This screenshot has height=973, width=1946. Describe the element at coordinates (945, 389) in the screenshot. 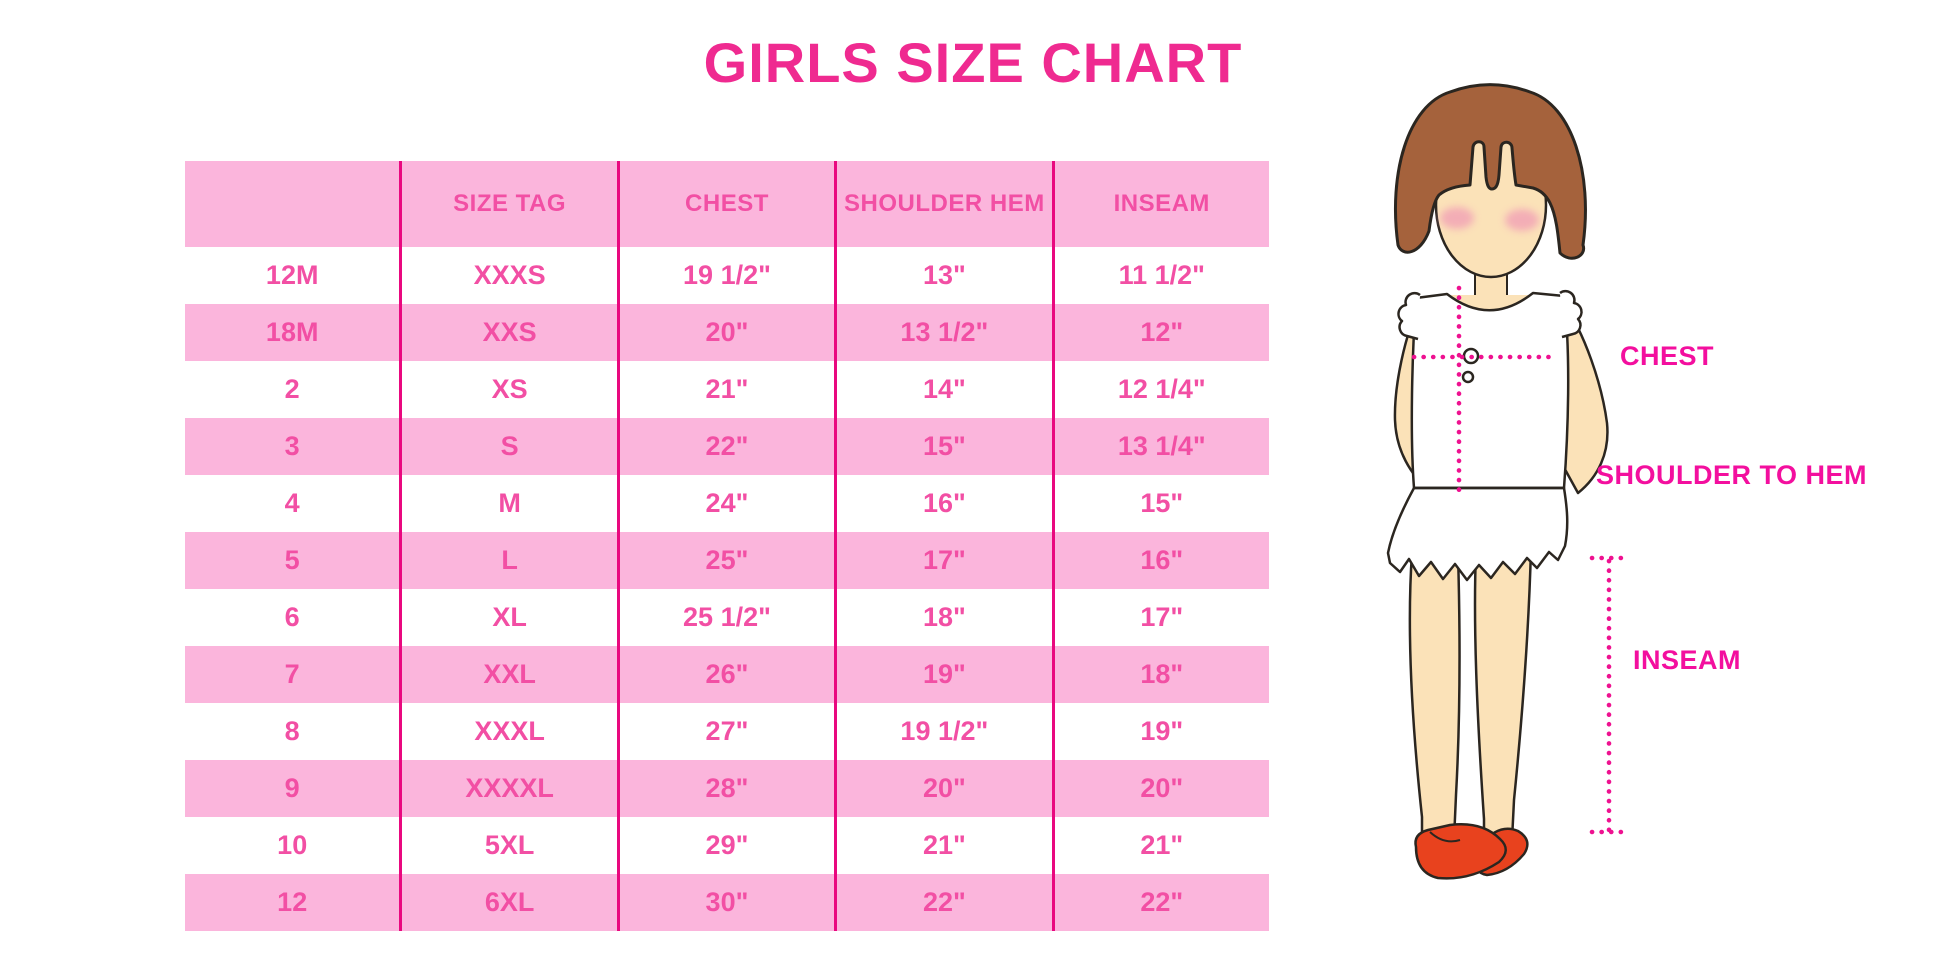

I see `table-cell: 14"` at that location.